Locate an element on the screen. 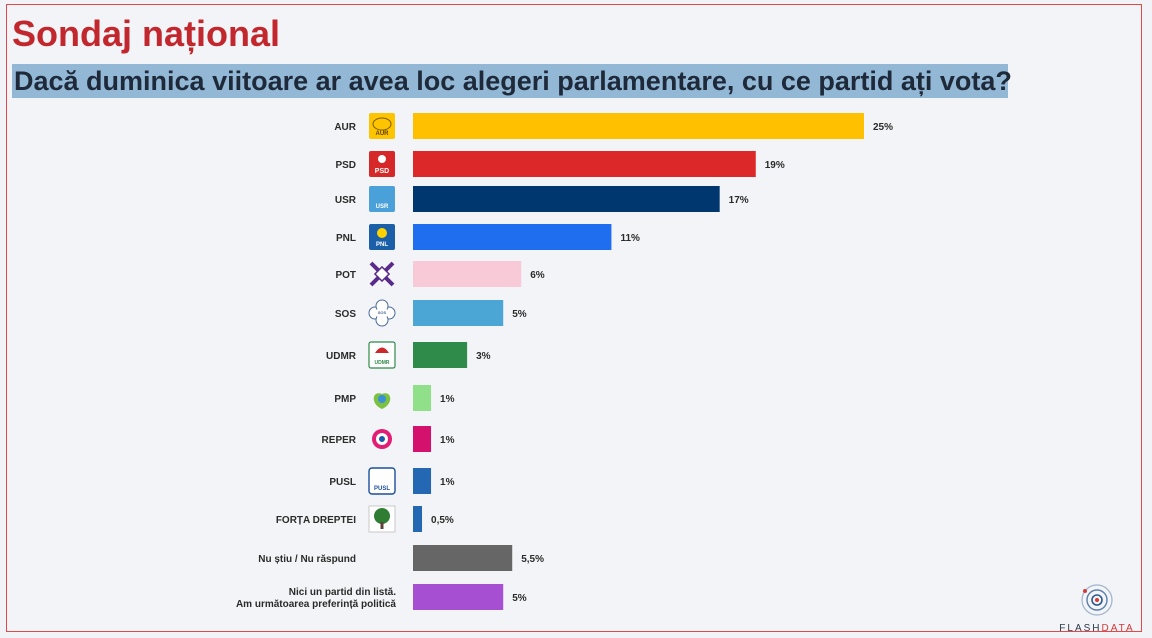  logo-text: SOS is located at coordinates (382, 312).